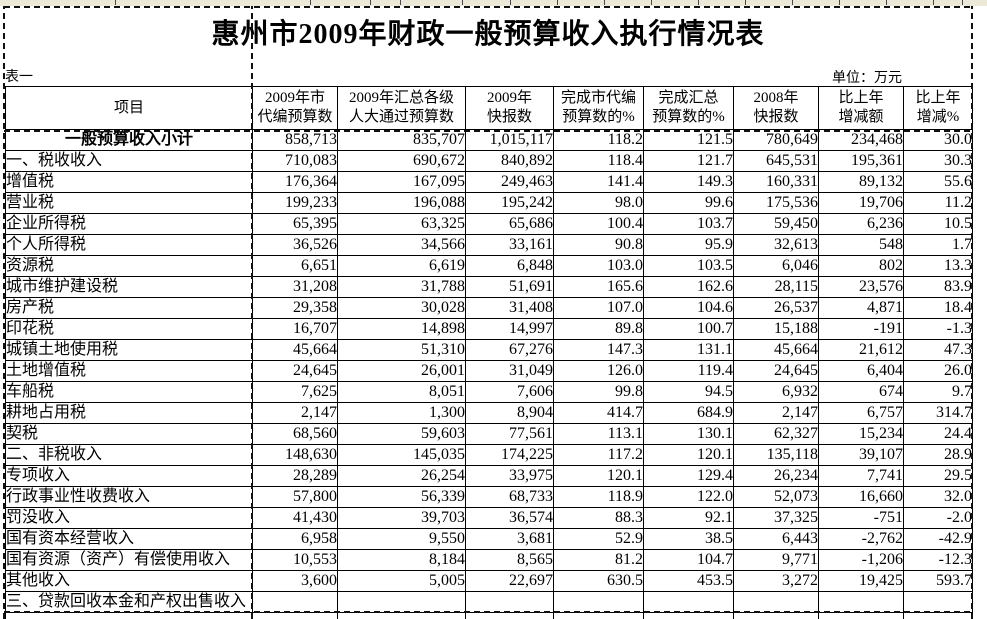 This screenshot has width=987, height=619. Describe the element at coordinates (598, 413) in the screenshot. I see `value-cell: 414.7` at that location.